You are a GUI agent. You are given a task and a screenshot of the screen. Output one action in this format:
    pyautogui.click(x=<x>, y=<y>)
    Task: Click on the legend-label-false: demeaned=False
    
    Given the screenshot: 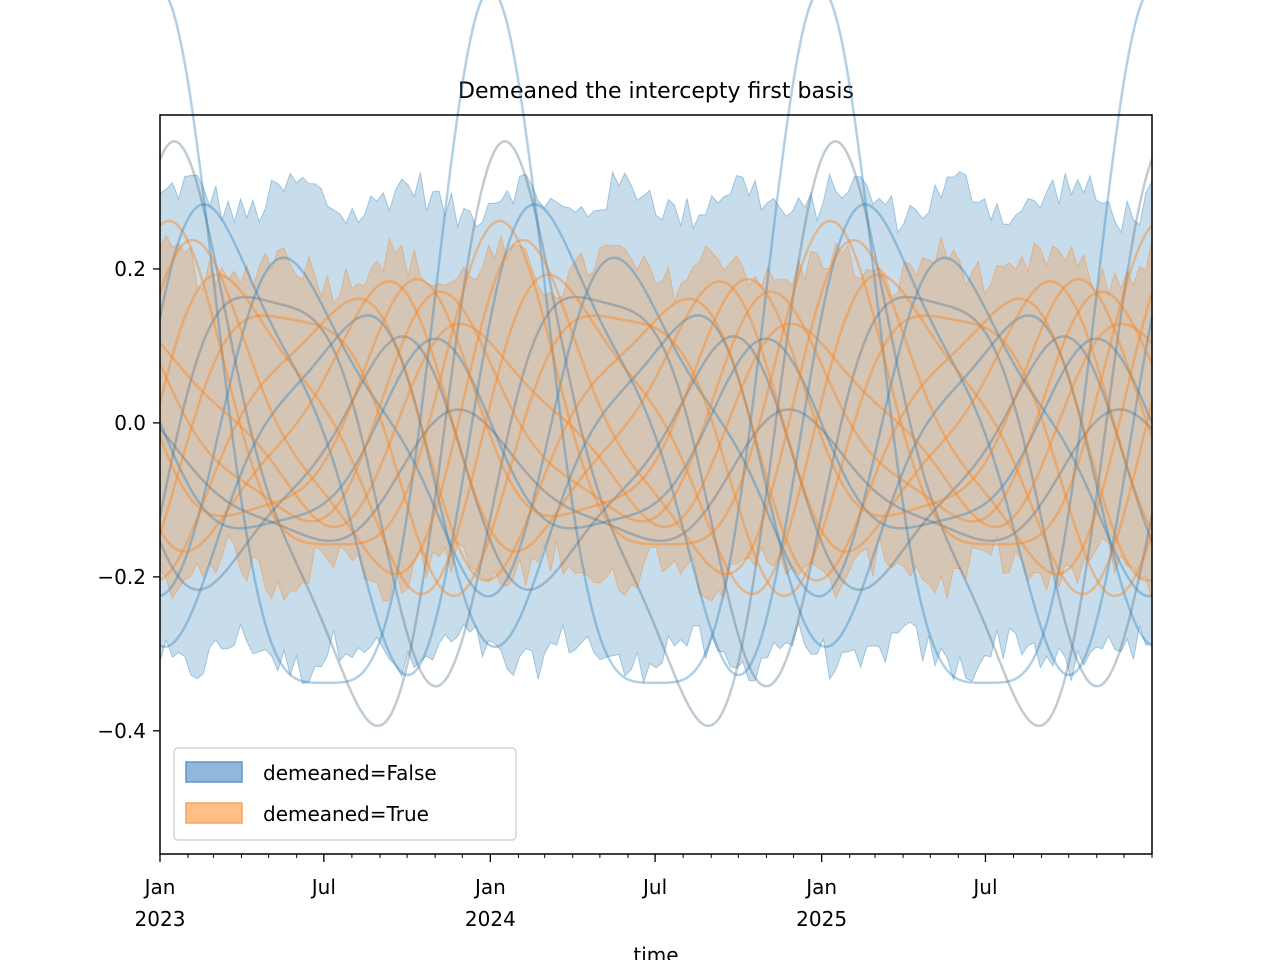 What is the action you would take?
    pyautogui.click(x=350, y=773)
    